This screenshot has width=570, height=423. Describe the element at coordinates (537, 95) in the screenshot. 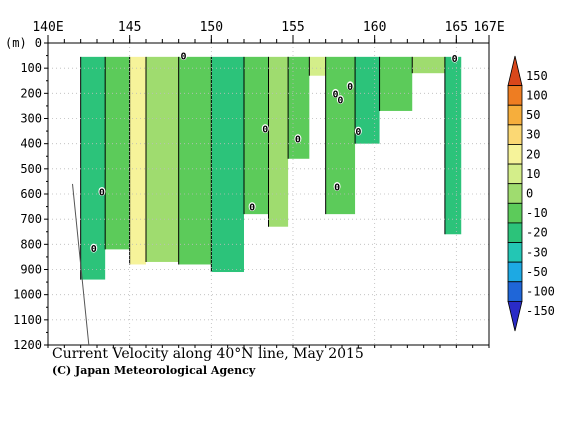

I see `colorbar-label: 100` at that location.